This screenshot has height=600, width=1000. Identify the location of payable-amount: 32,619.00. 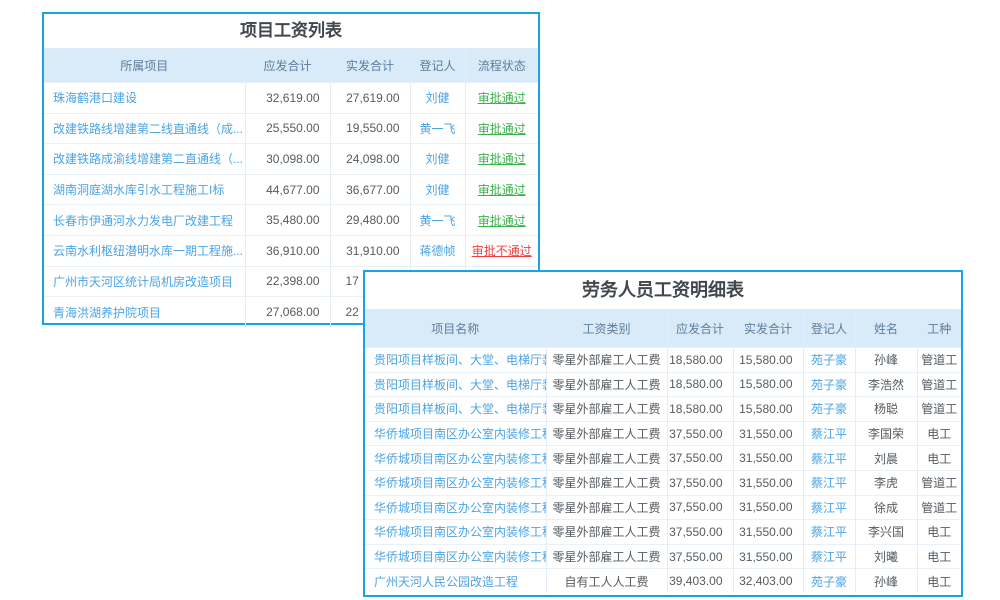
(287, 98).